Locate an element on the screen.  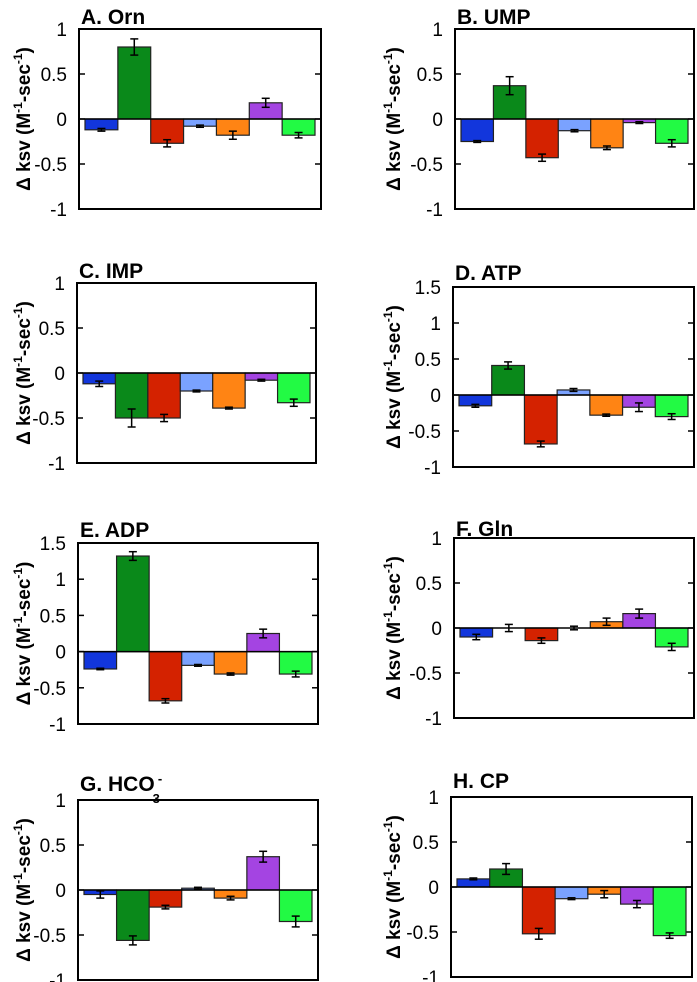
panel-title: E. ADP is located at coordinates (114, 530).